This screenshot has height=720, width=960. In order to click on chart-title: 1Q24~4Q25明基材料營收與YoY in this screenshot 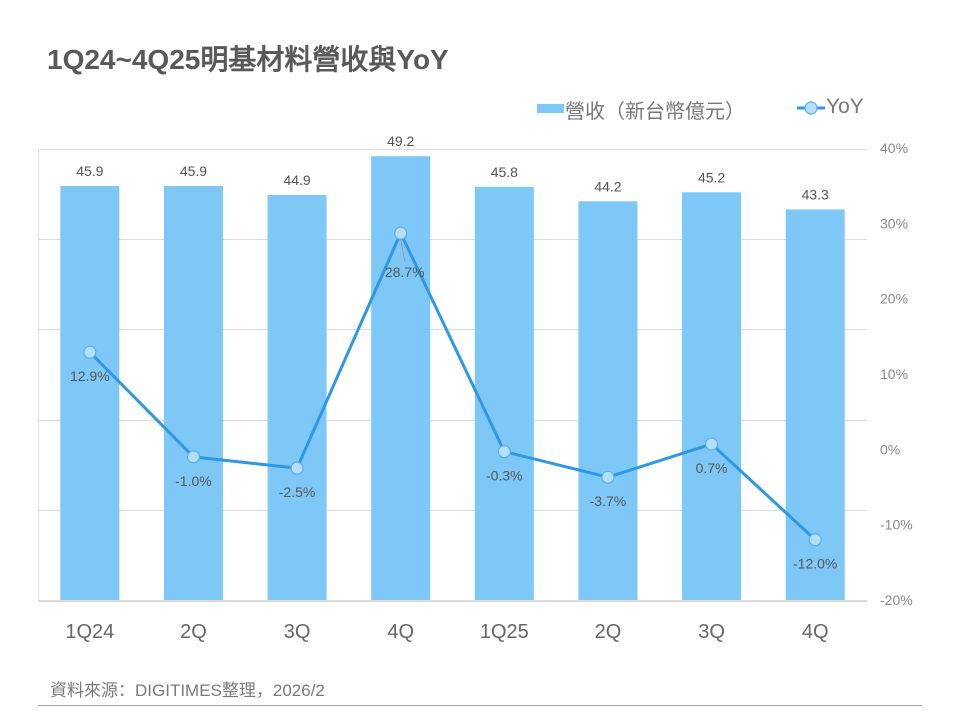, I will do `click(248, 59)`.